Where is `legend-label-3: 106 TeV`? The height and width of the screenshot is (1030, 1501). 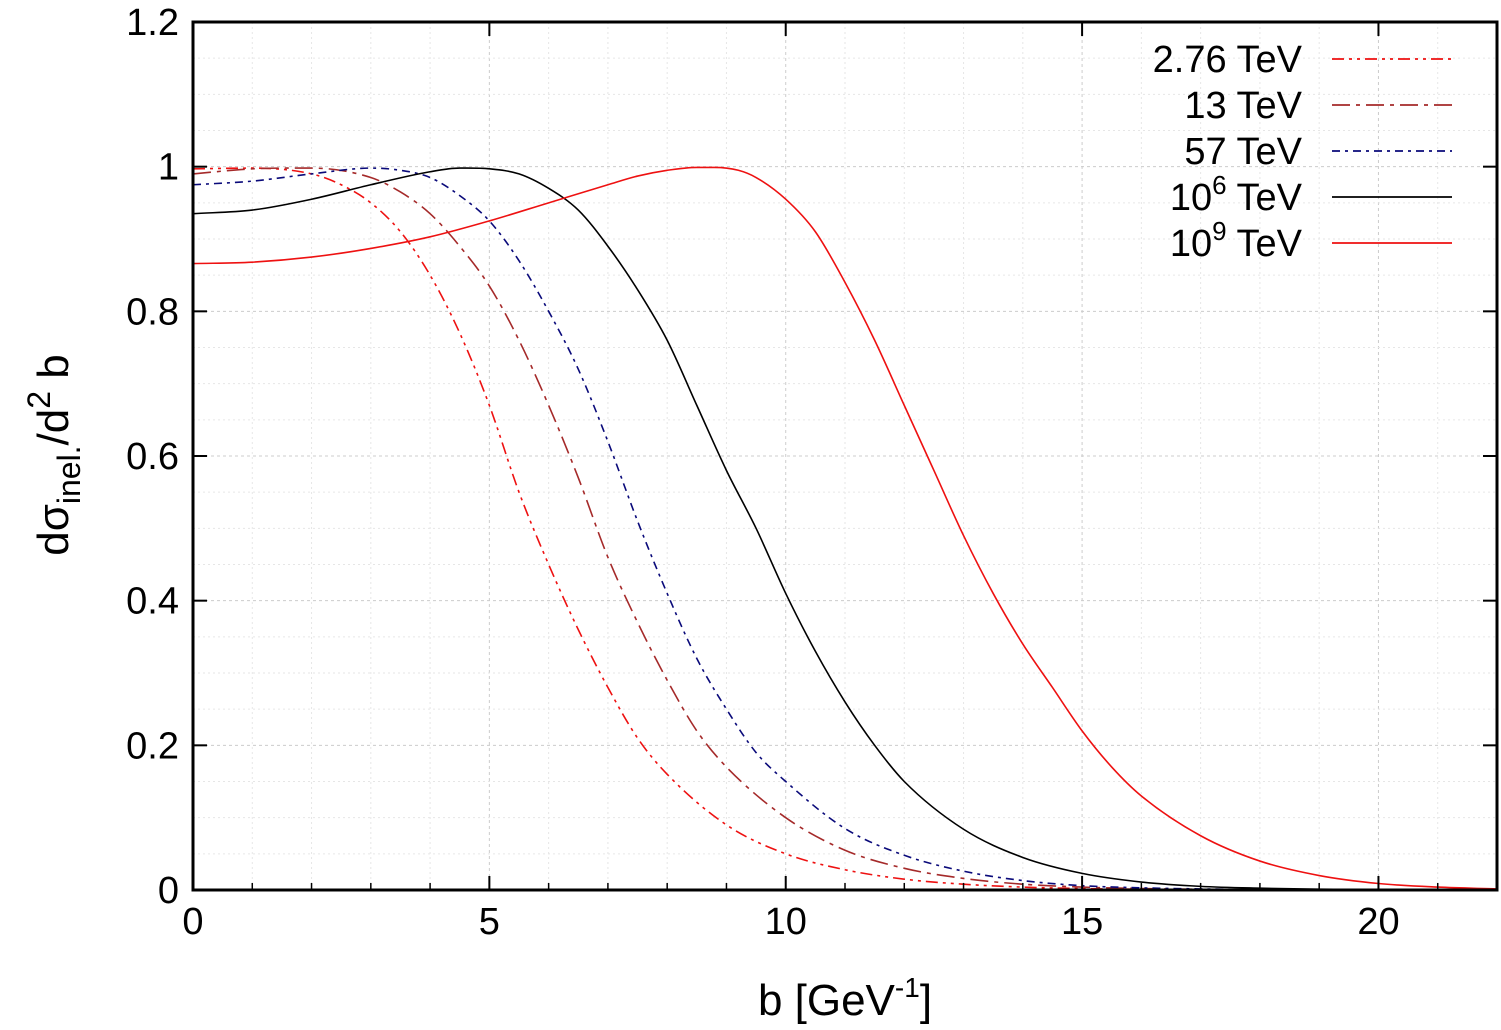
legend-label-3: 106 TeV is located at coordinates (1236, 194).